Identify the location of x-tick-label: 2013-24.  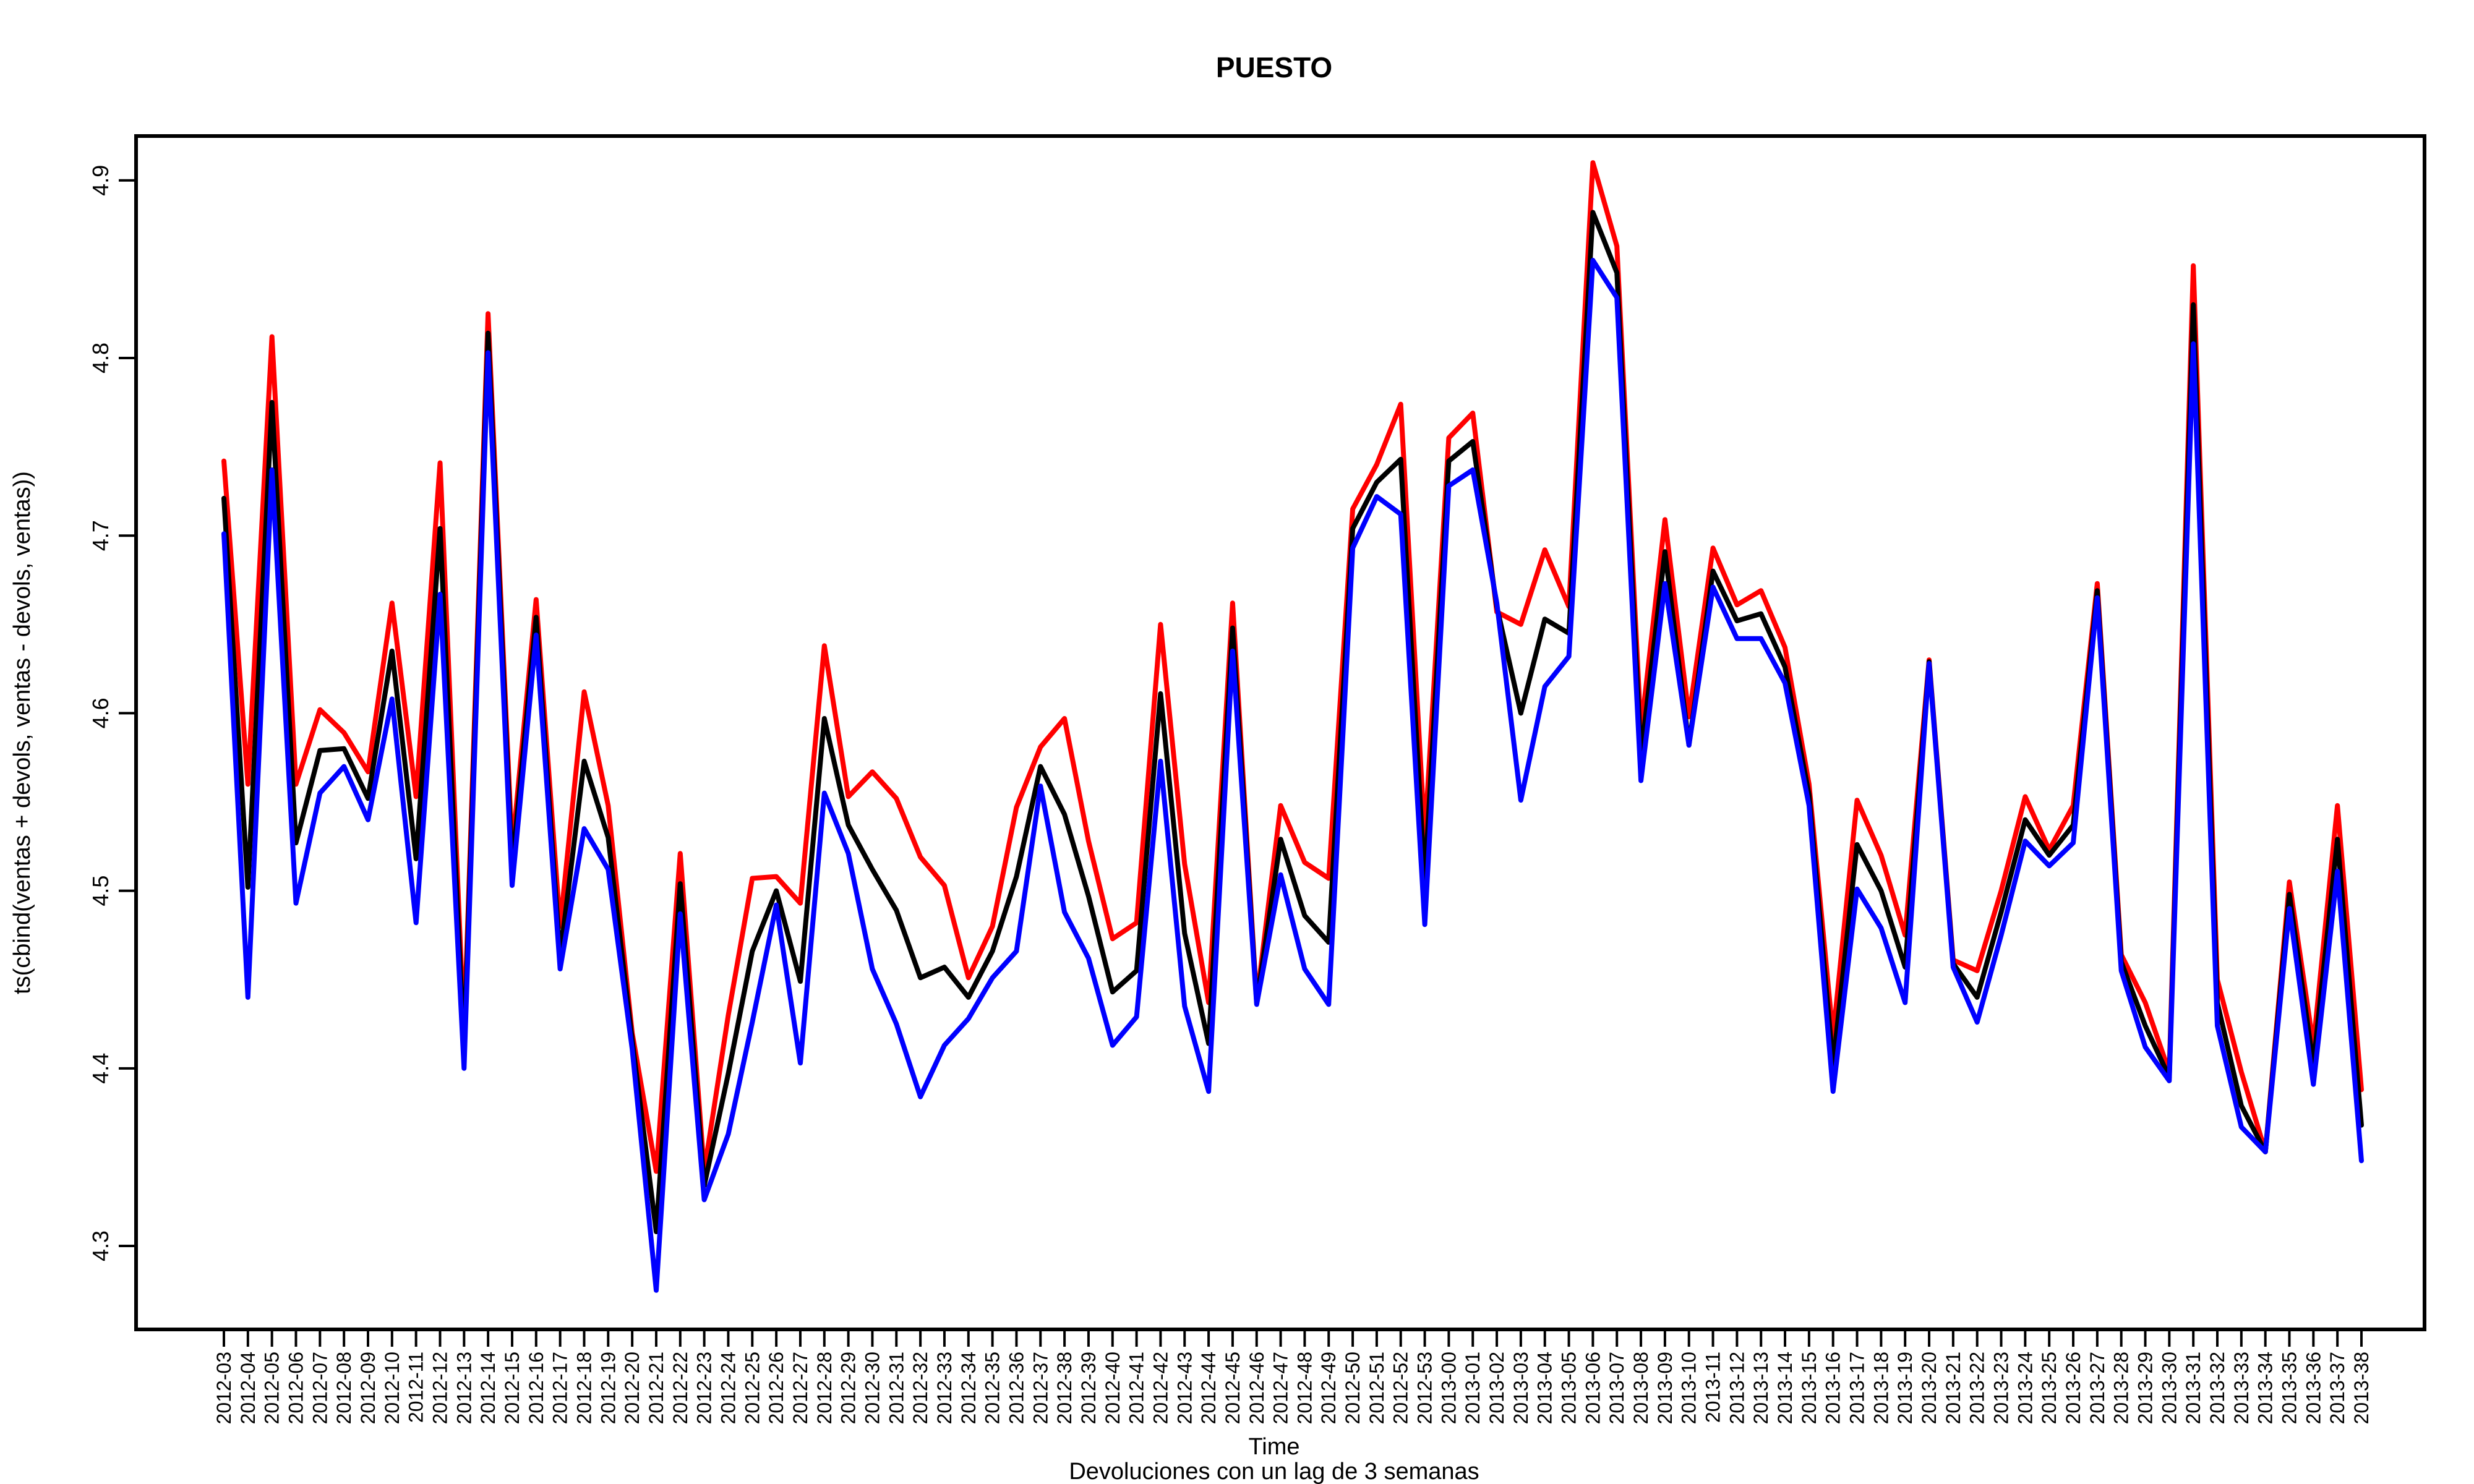
(2025, 1388).